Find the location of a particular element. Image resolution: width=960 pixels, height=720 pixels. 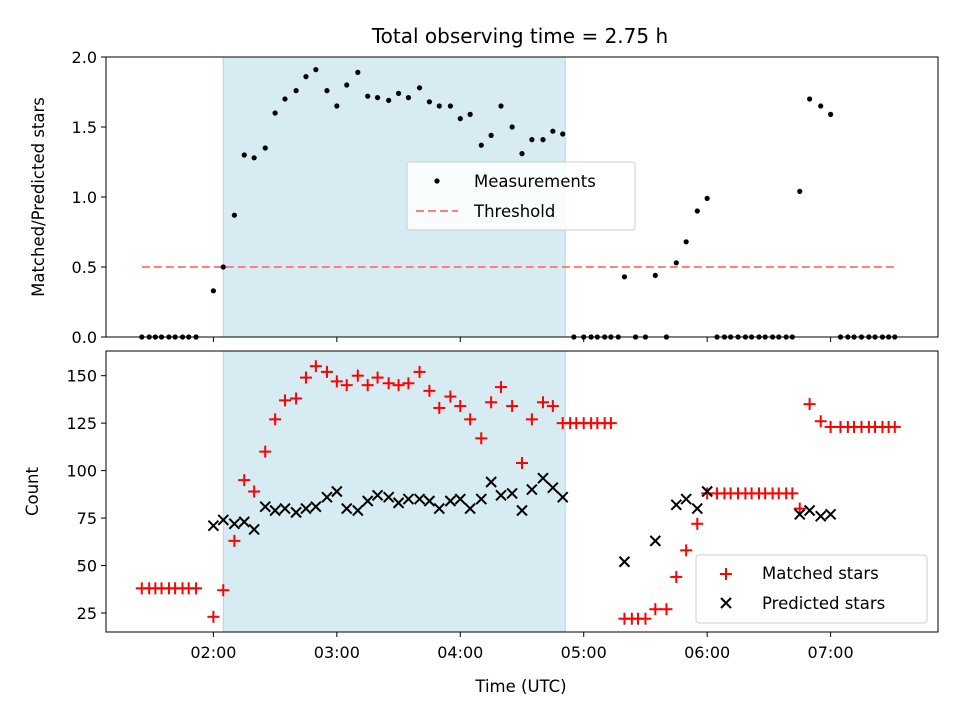

x-tick-label: 07:00 is located at coordinates (831, 652).